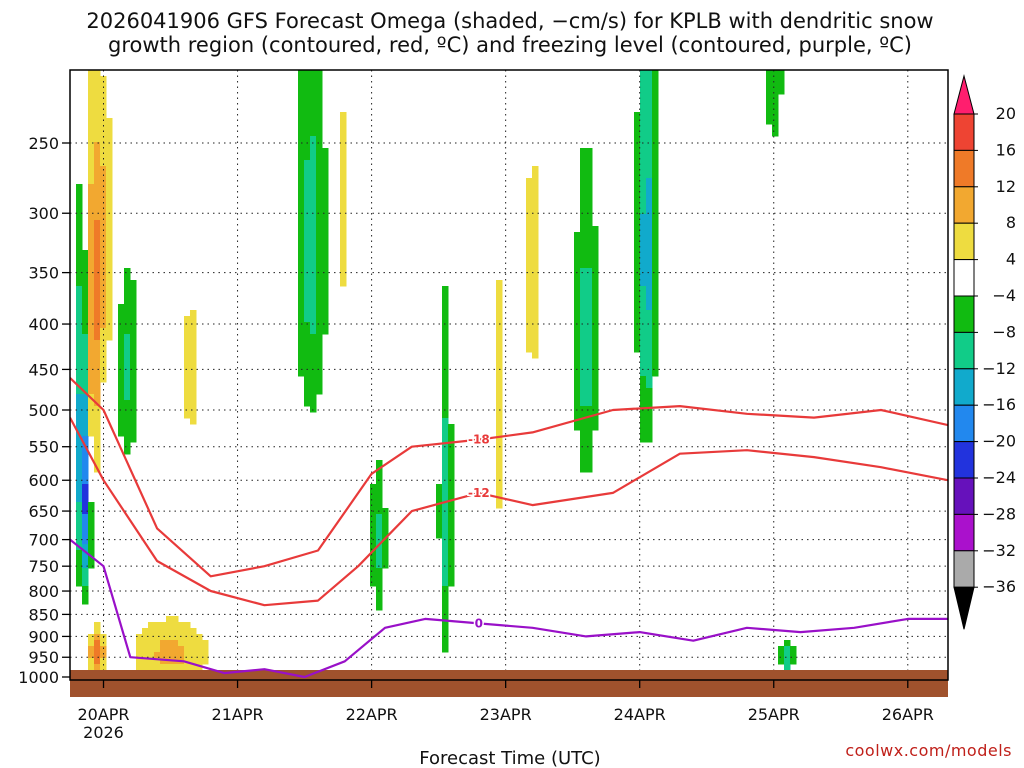 This screenshot has height=768, width=1024. I want to click on red-contour--18-label: -18, so click(479, 440).